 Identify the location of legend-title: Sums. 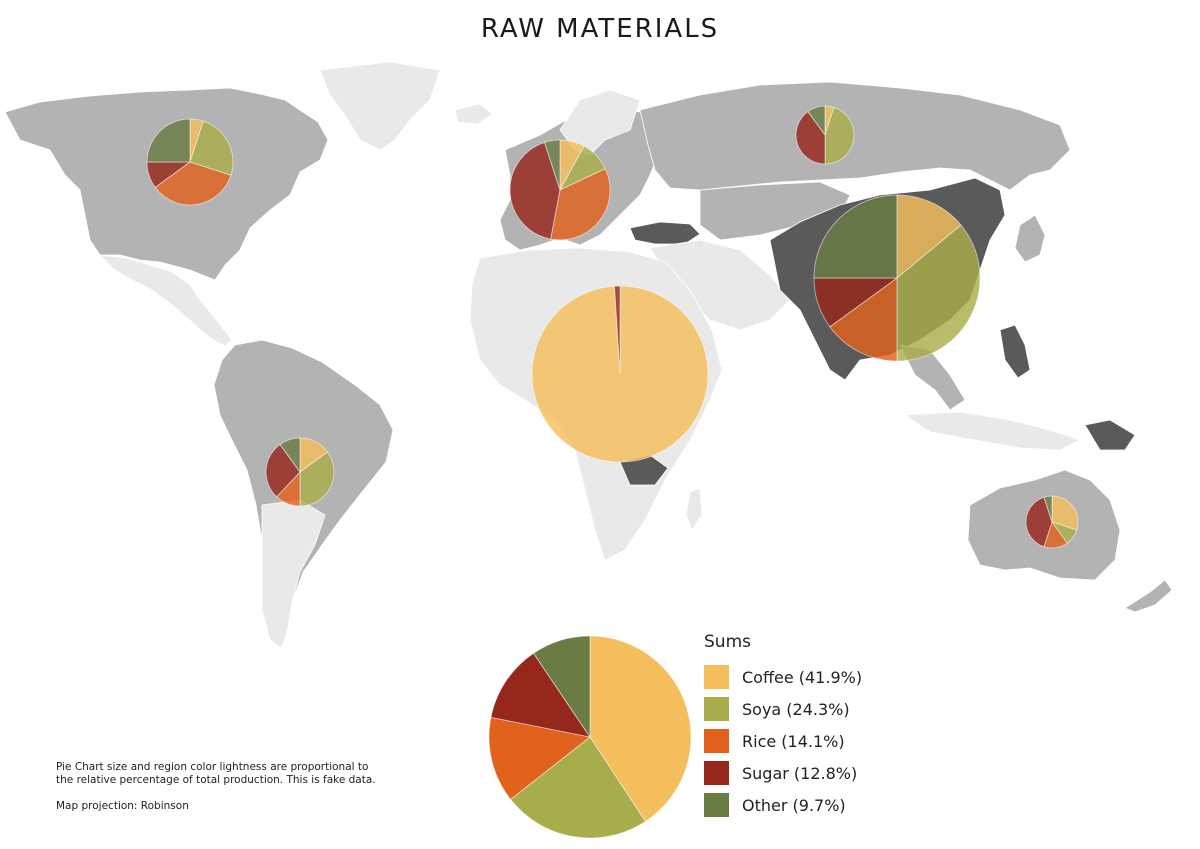
(727, 642).